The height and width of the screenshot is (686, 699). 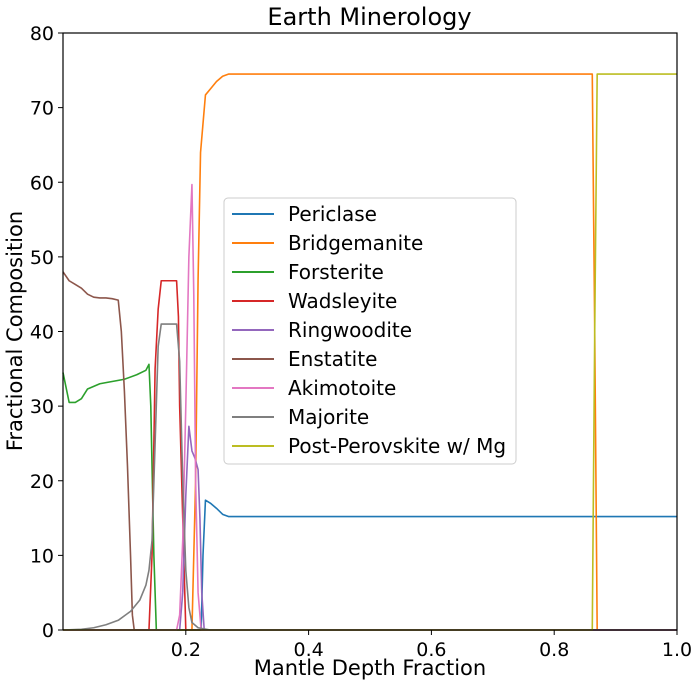 What do you see at coordinates (397, 446) in the screenshot?
I see `legend-label: Post-Perovskite w/ Mg` at bounding box center [397, 446].